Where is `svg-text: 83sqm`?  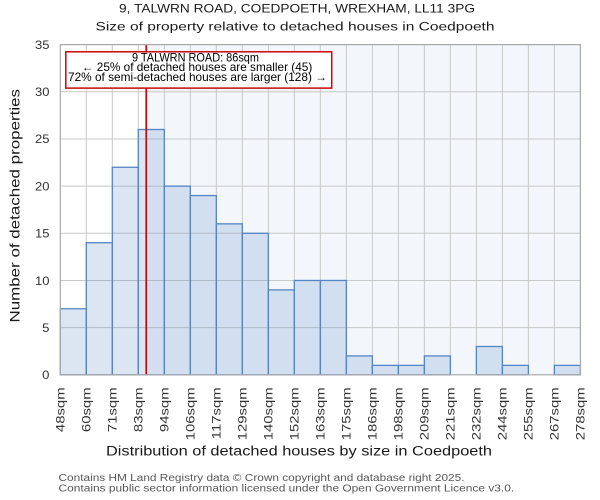
svg-text: 83sqm is located at coordinates (138, 409).